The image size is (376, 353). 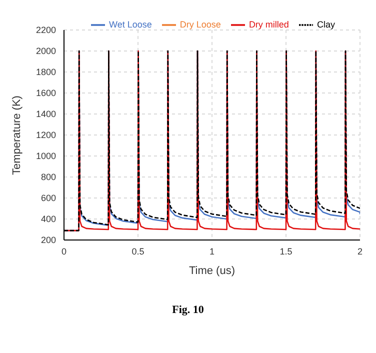 What do you see at coordinates (325, 24) in the screenshot?
I see `legend-label: Clay` at bounding box center [325, 24].